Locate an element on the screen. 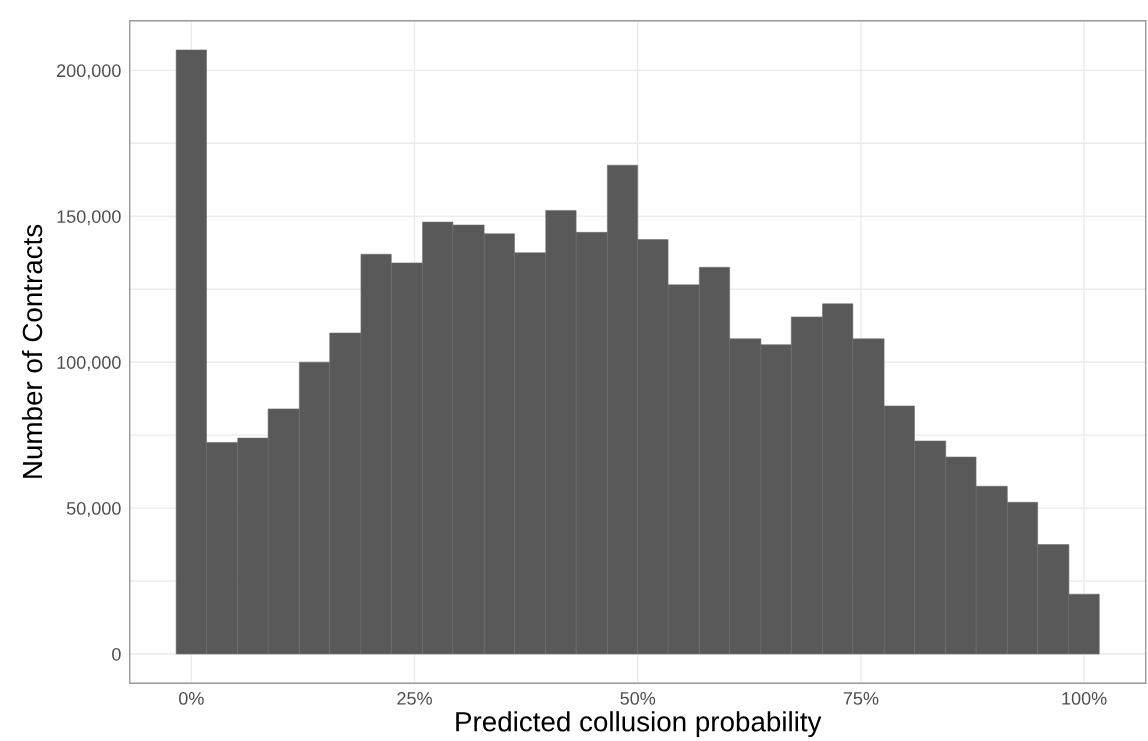 This screenshot has height=741, width=1148. y-tick-label: 200,000 is located at coordinates (89, 72).